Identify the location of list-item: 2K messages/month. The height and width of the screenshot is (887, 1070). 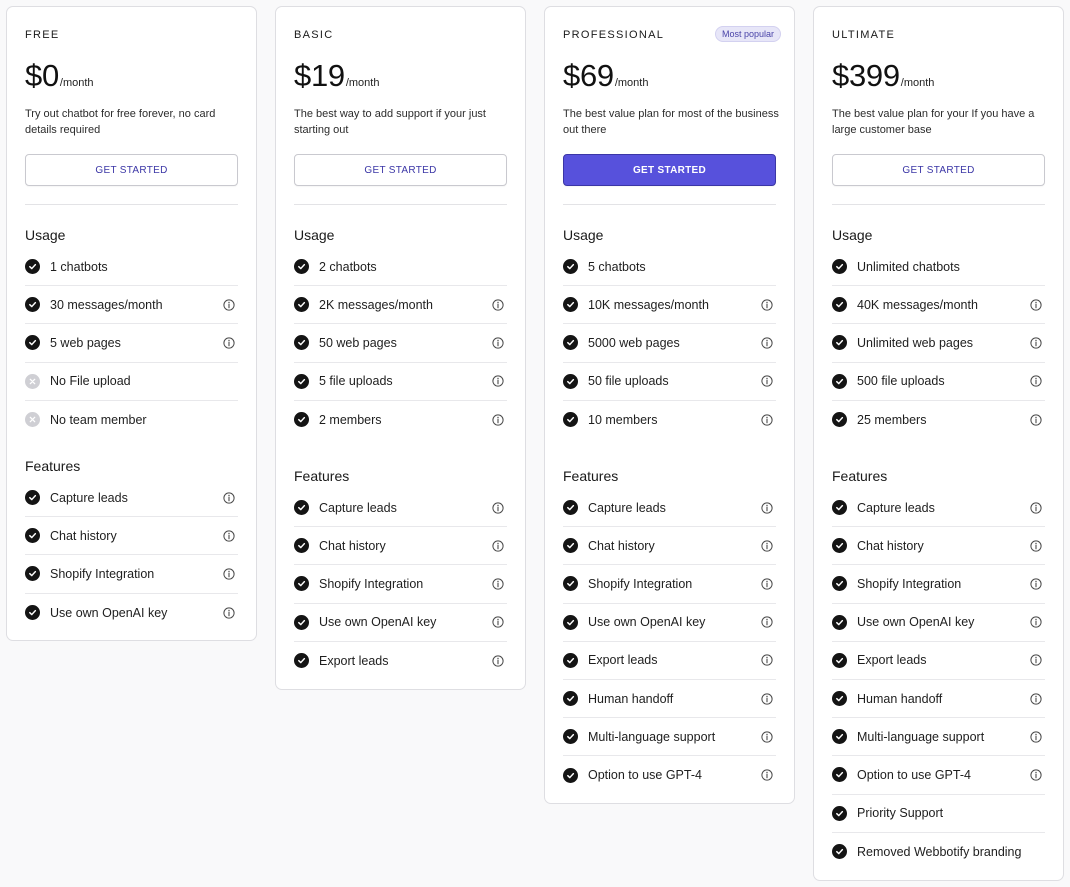
(400, 305).